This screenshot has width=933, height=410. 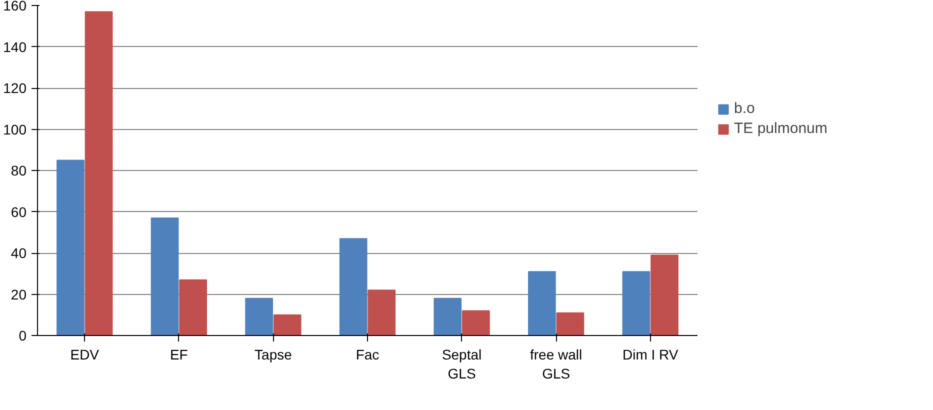 I want to click on legend-label: b.o, so click(x=744, y=108).